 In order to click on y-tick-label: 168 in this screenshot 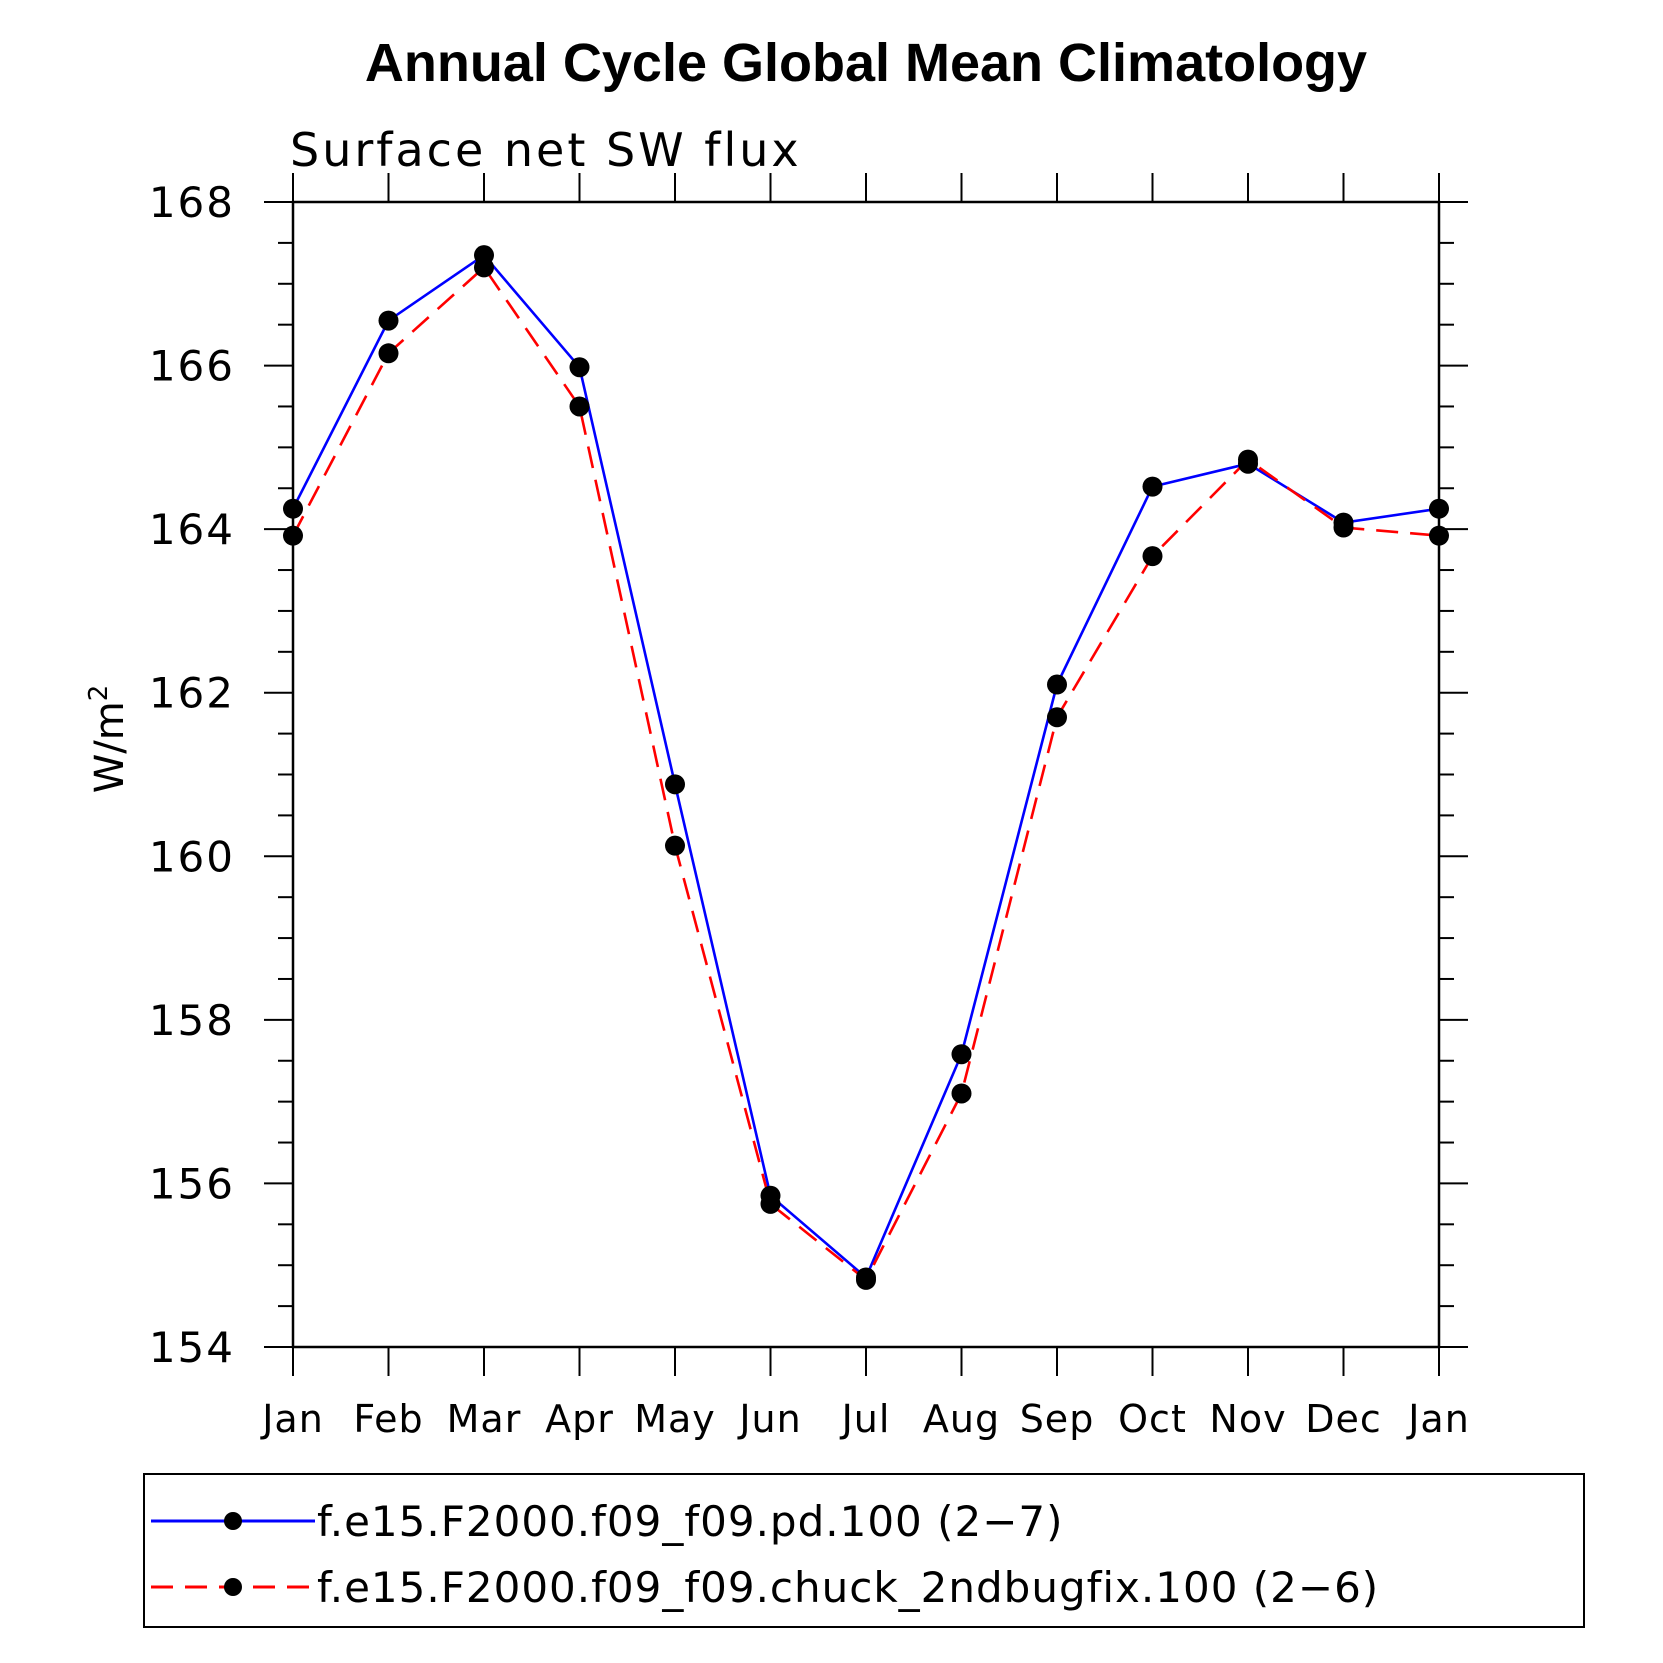, I will do `click(192, 202)`.